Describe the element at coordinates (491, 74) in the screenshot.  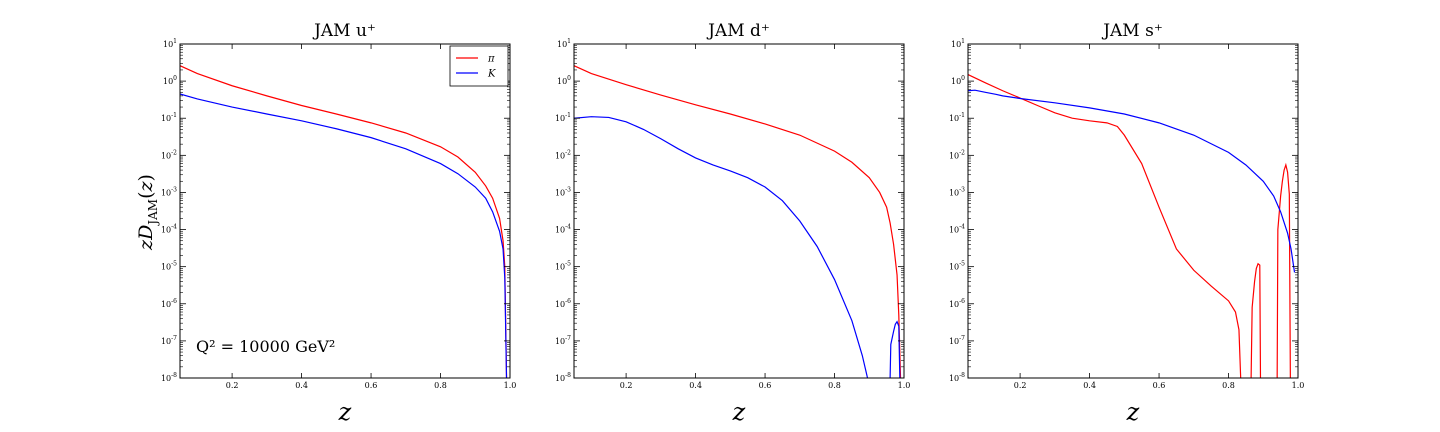
I see `legend-label-k: K` at that location.